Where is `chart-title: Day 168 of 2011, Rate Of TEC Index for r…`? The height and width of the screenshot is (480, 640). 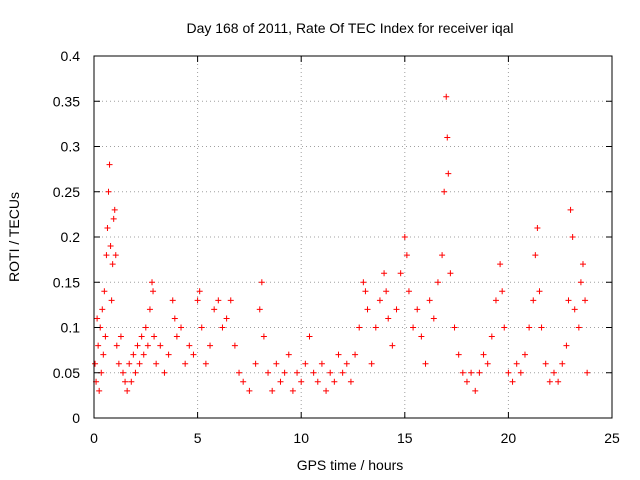
chart-title: Day 168 of 2011, Rate Of TEC Index for r… is located at coordinates (349, 28).